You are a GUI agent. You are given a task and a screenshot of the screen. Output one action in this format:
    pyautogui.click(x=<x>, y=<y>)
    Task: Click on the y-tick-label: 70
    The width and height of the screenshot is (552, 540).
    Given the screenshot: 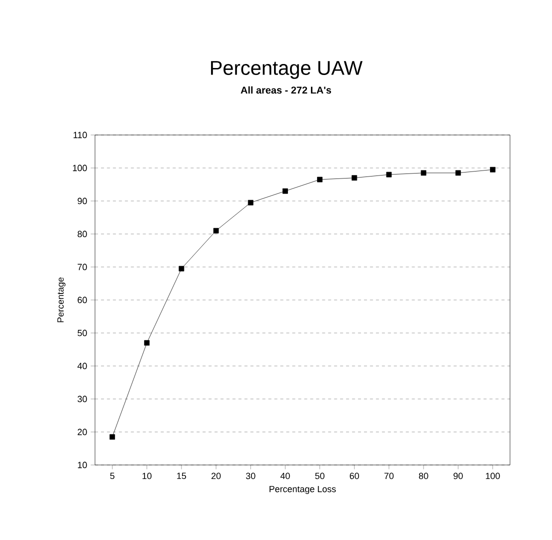 What is the action you would take?
    pyautogui.click(x=82, y=267)
    